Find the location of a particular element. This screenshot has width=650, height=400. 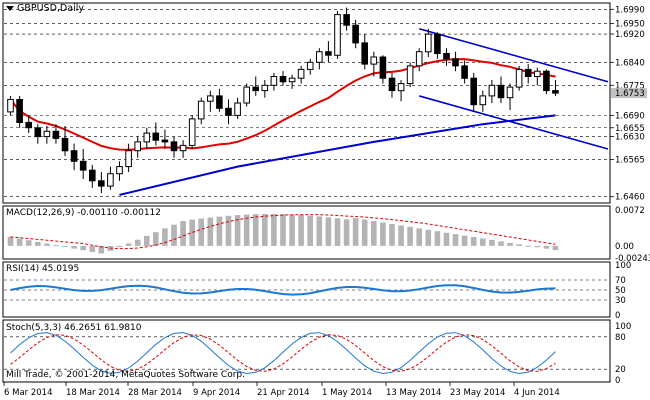

time-tick-label: 23 May 2014 is located at coordinates (477, 393).